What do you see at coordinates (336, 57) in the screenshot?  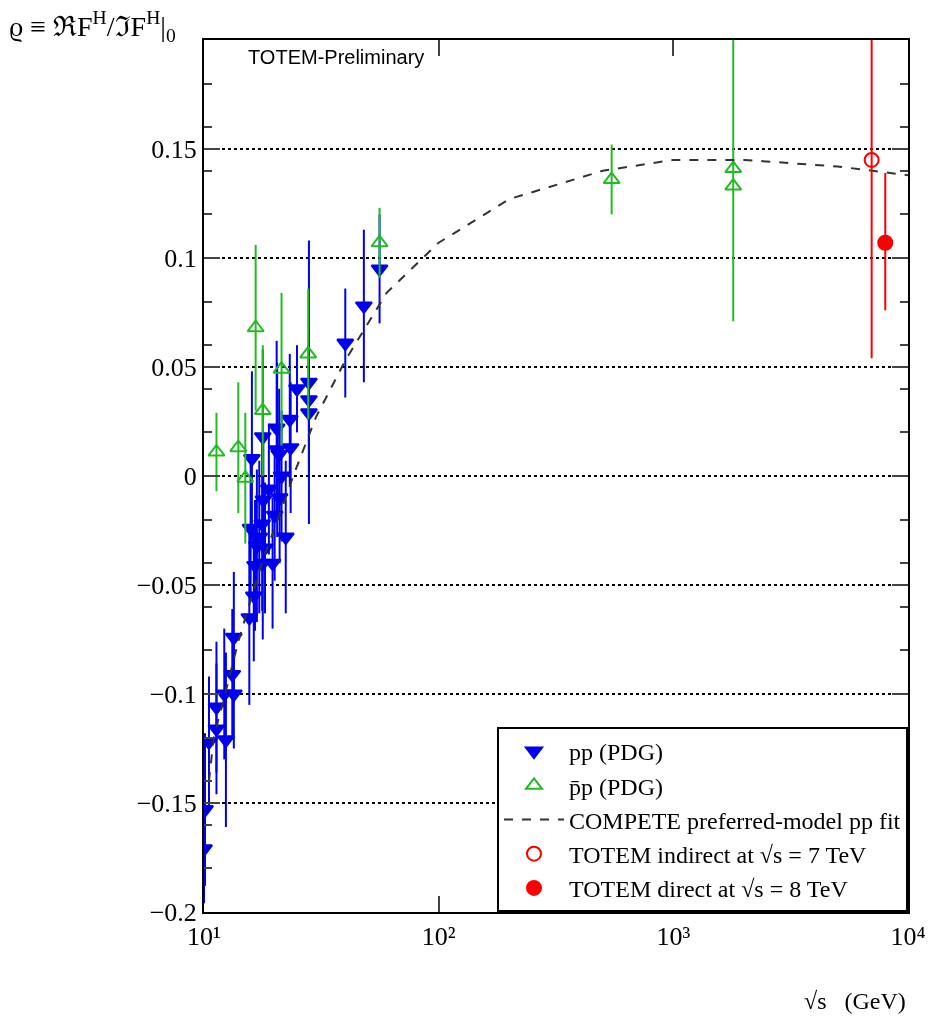 I see `annotation: TOTEM-Preliminary` at bounding box center [336, 57].